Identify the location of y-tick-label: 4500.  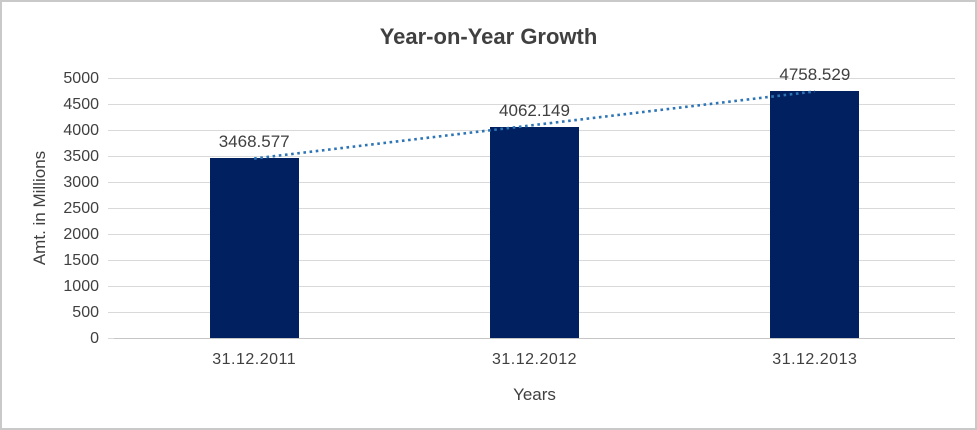
(81, 104).